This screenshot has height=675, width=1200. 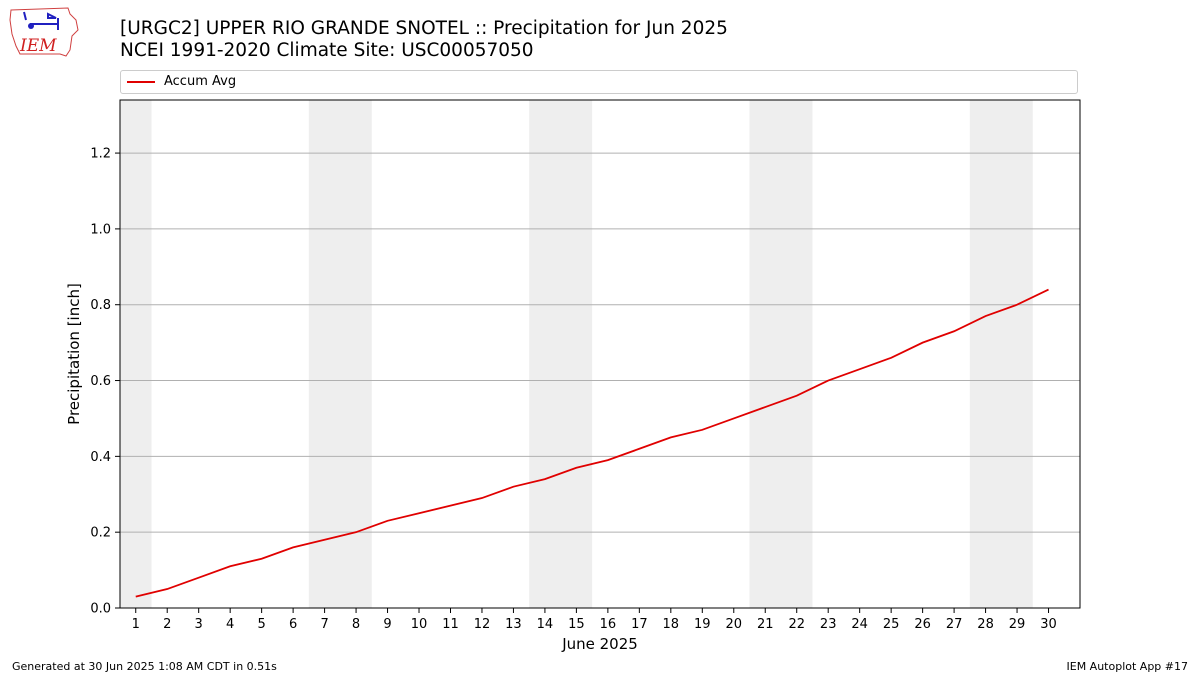 I want to click on x-tick-label-30: 30, so click(x=1048, y=624).